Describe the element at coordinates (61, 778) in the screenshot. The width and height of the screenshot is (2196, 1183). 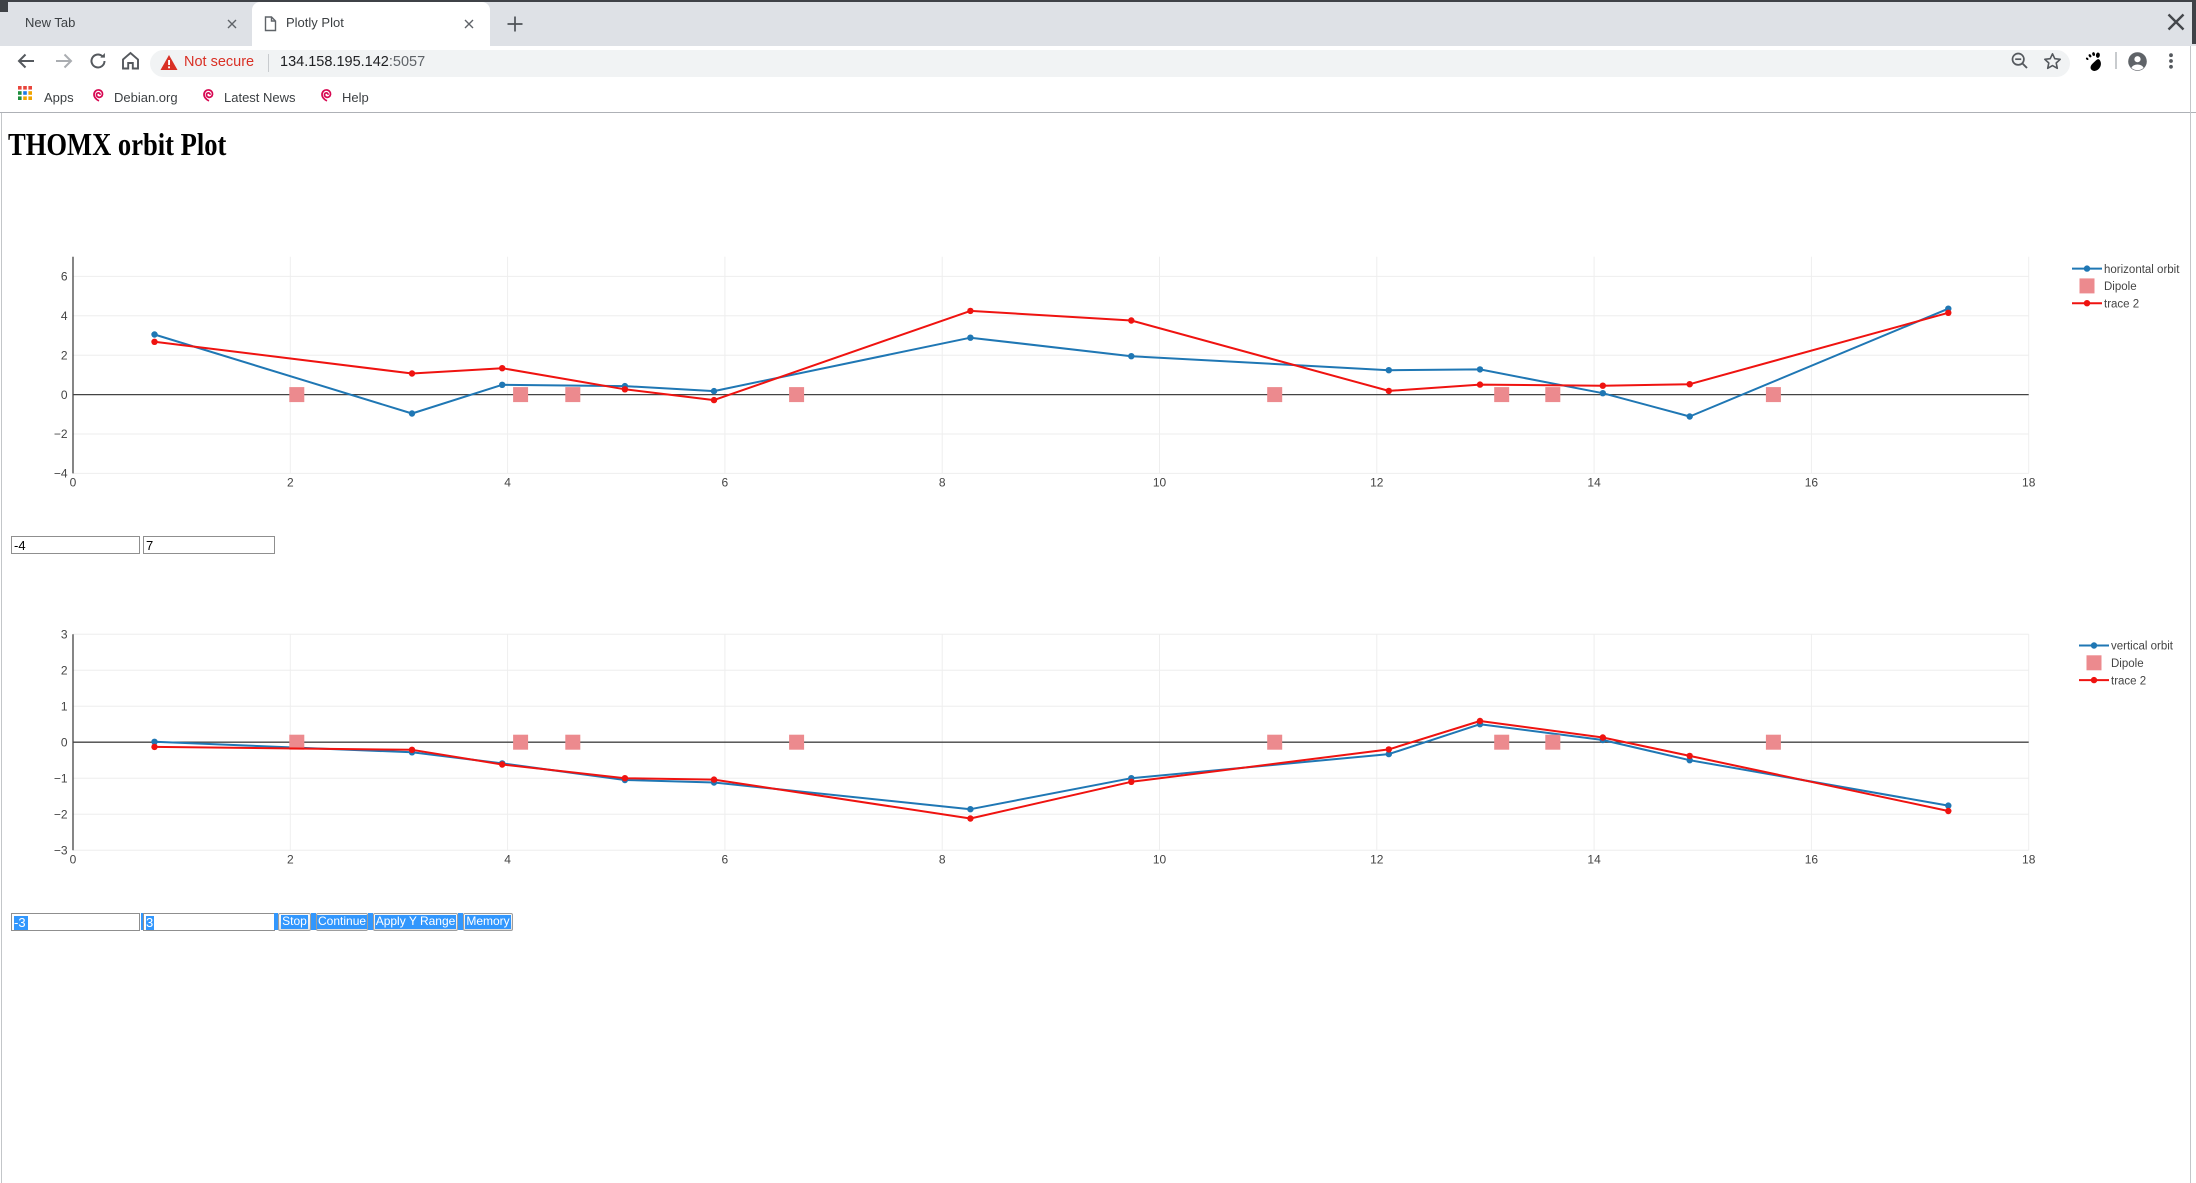
I see `svg-text: −1` at that location.